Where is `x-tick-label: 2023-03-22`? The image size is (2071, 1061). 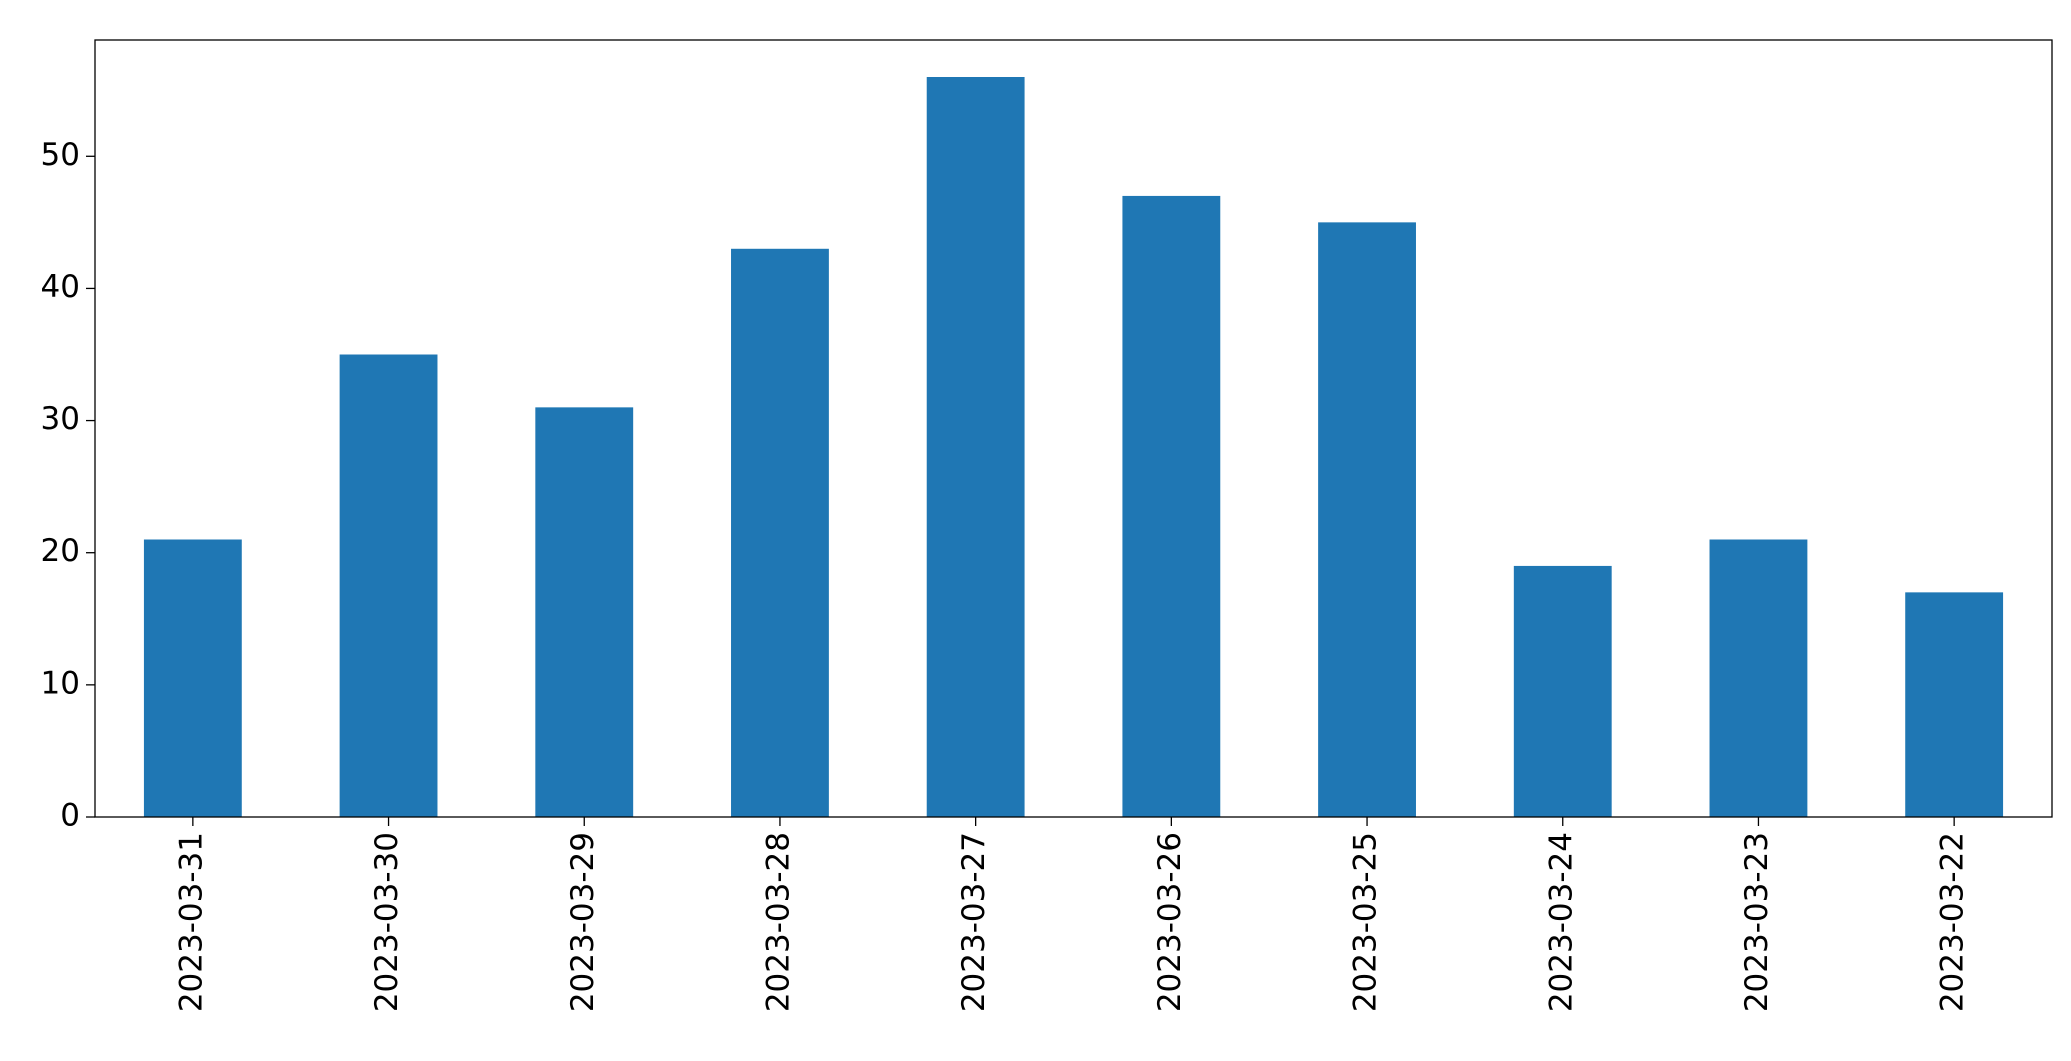 x-tick-label: 2023-03-22 is located at coordinates (1953, 922).